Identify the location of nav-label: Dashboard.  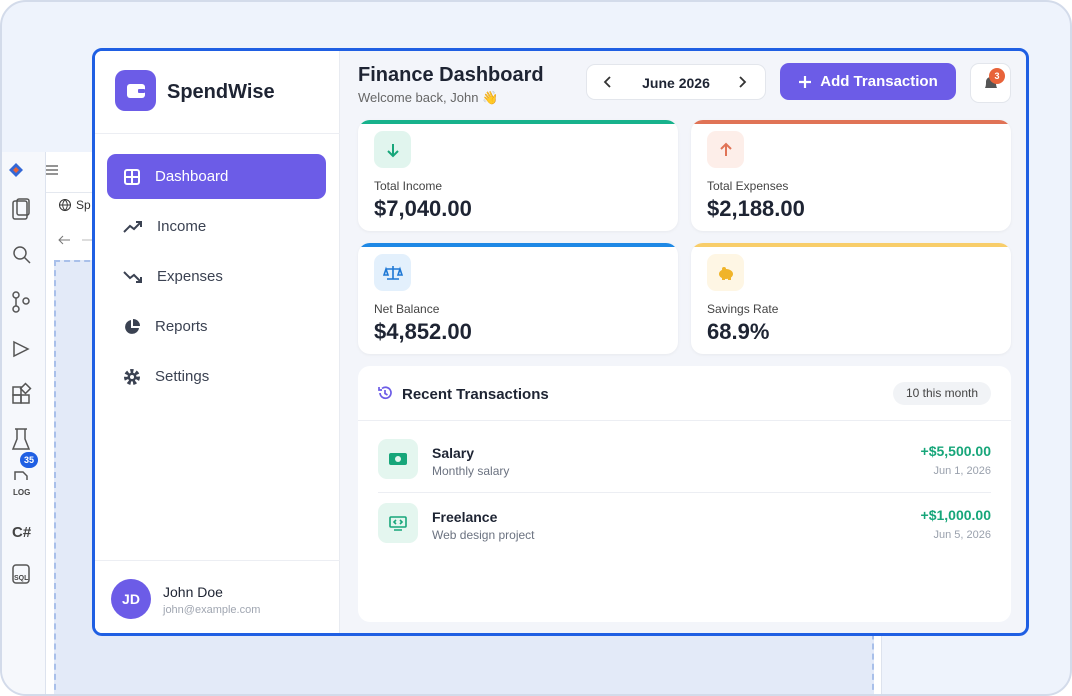
(192, 176).